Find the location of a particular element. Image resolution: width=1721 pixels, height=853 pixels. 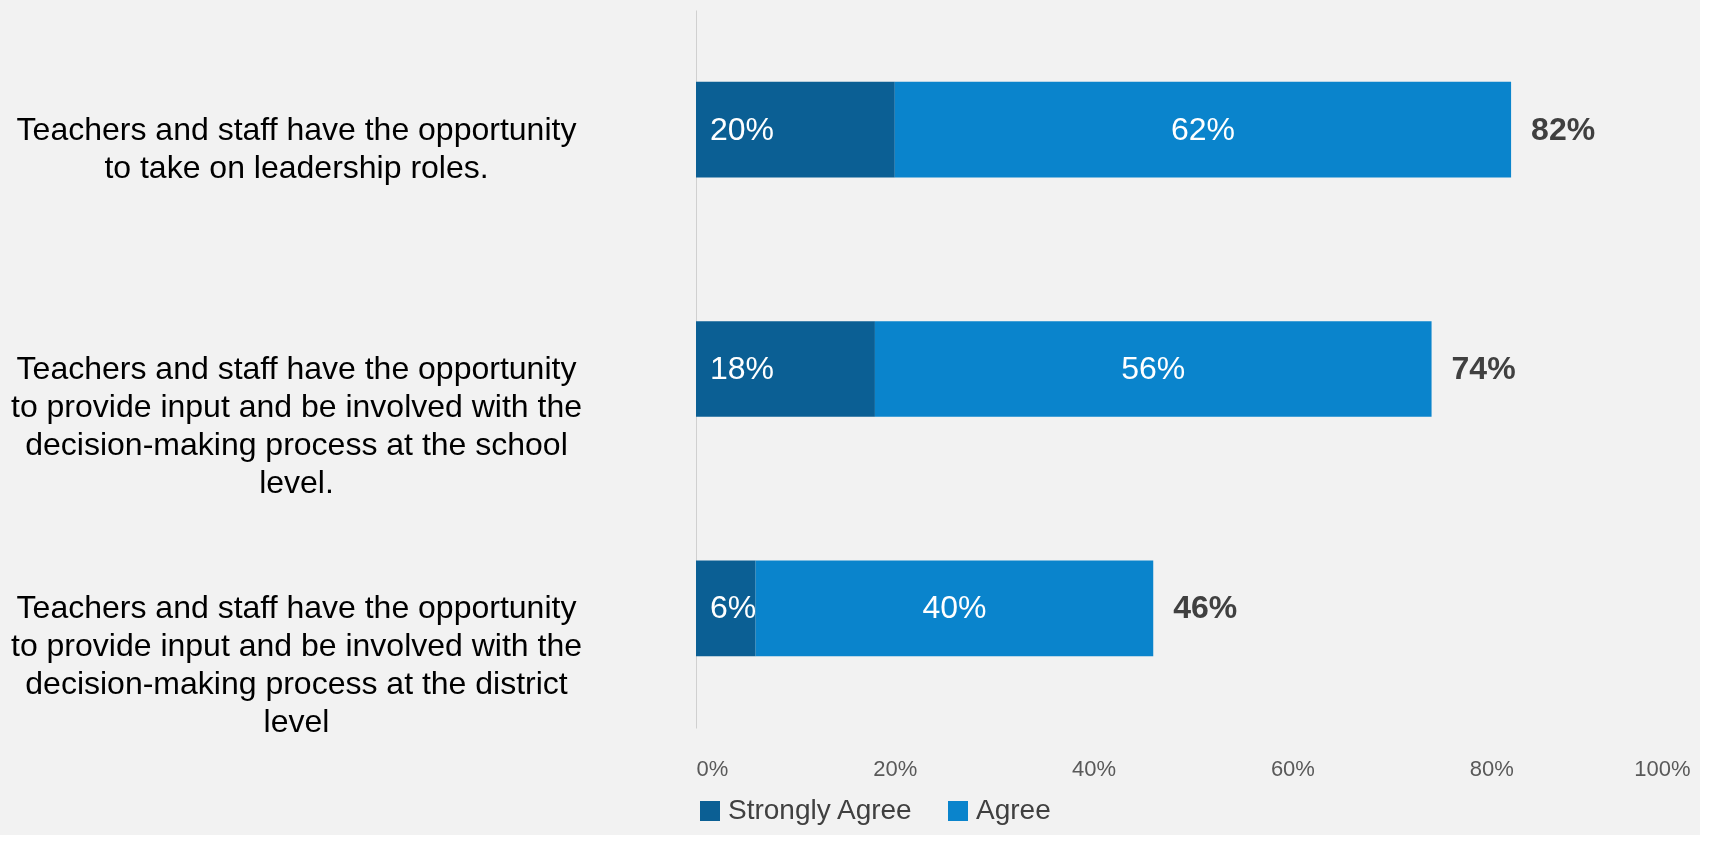

x-tick-label: 0% is located at coordinates (712, 768).